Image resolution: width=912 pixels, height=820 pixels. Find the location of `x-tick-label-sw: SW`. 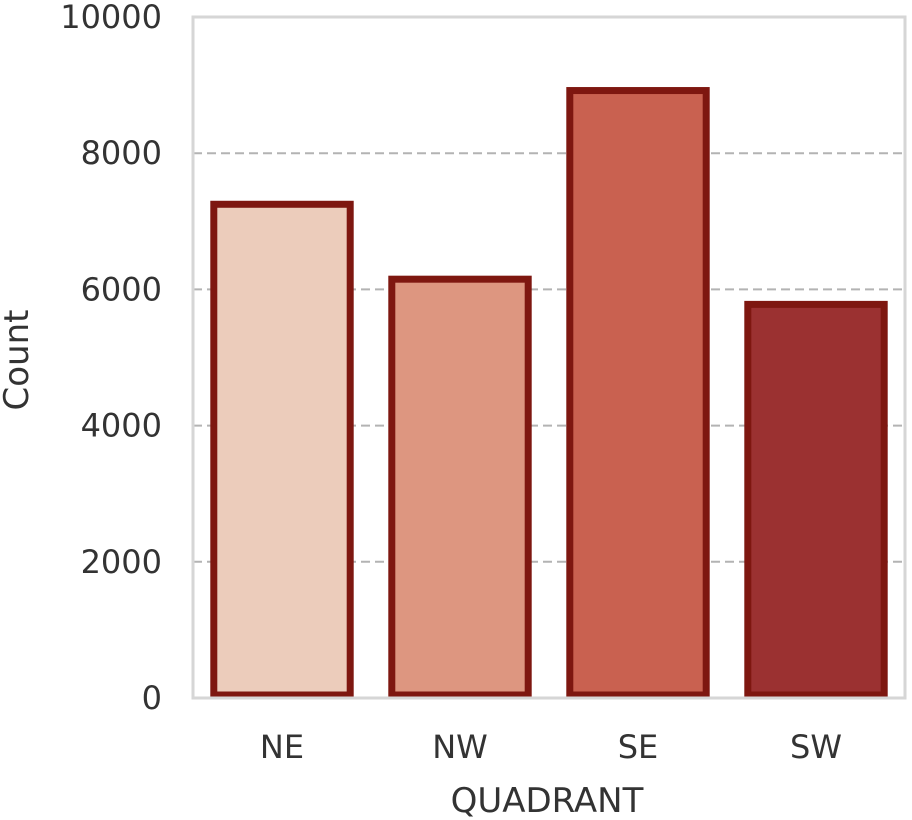

x-tick-label-sw: SW is located at coordinates (816, 747).